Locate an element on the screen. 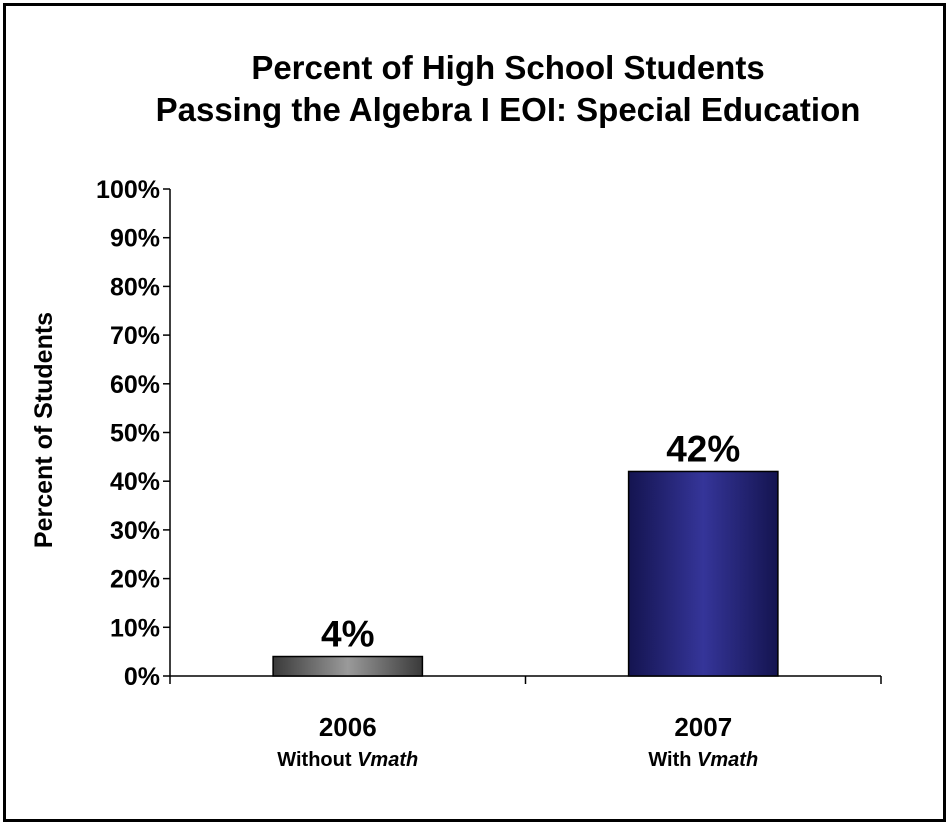 The image size is (949, 824). y-tick-label: 30% is located at coordinates (135, 531).